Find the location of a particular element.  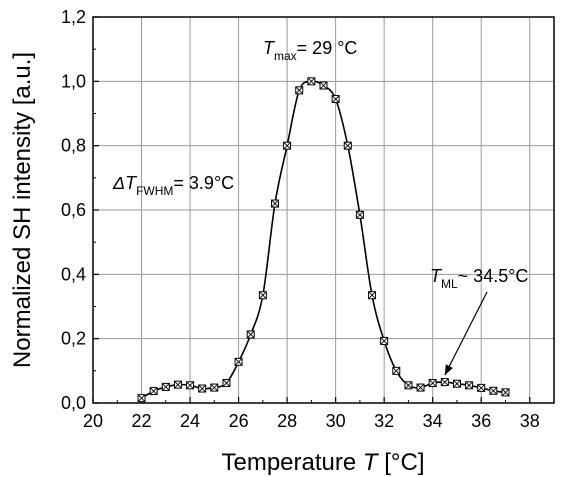

x-tick-label: 38 is located at coordinates (530, 421).